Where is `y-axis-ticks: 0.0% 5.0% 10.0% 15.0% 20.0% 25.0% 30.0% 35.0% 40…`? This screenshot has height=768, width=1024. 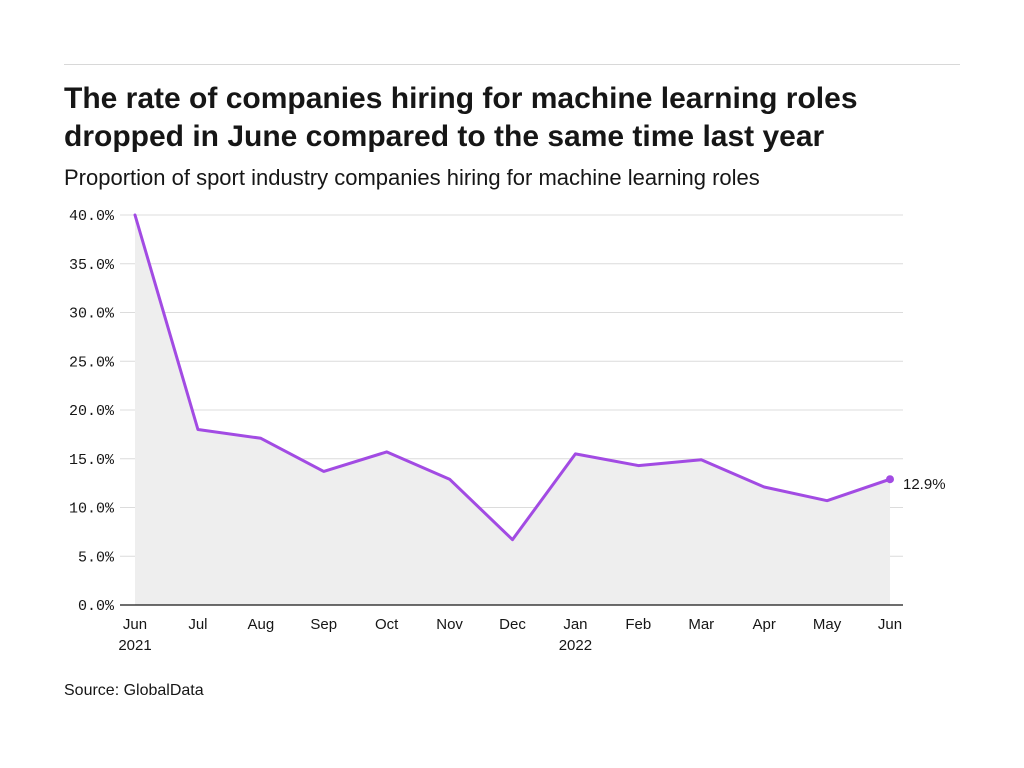
y-axis-ticks: 0.0% 5.0% 10.0% 15.0% 20.0% 25.0% 30.0% 35.0% 40… is located at coordinates (92, 411).